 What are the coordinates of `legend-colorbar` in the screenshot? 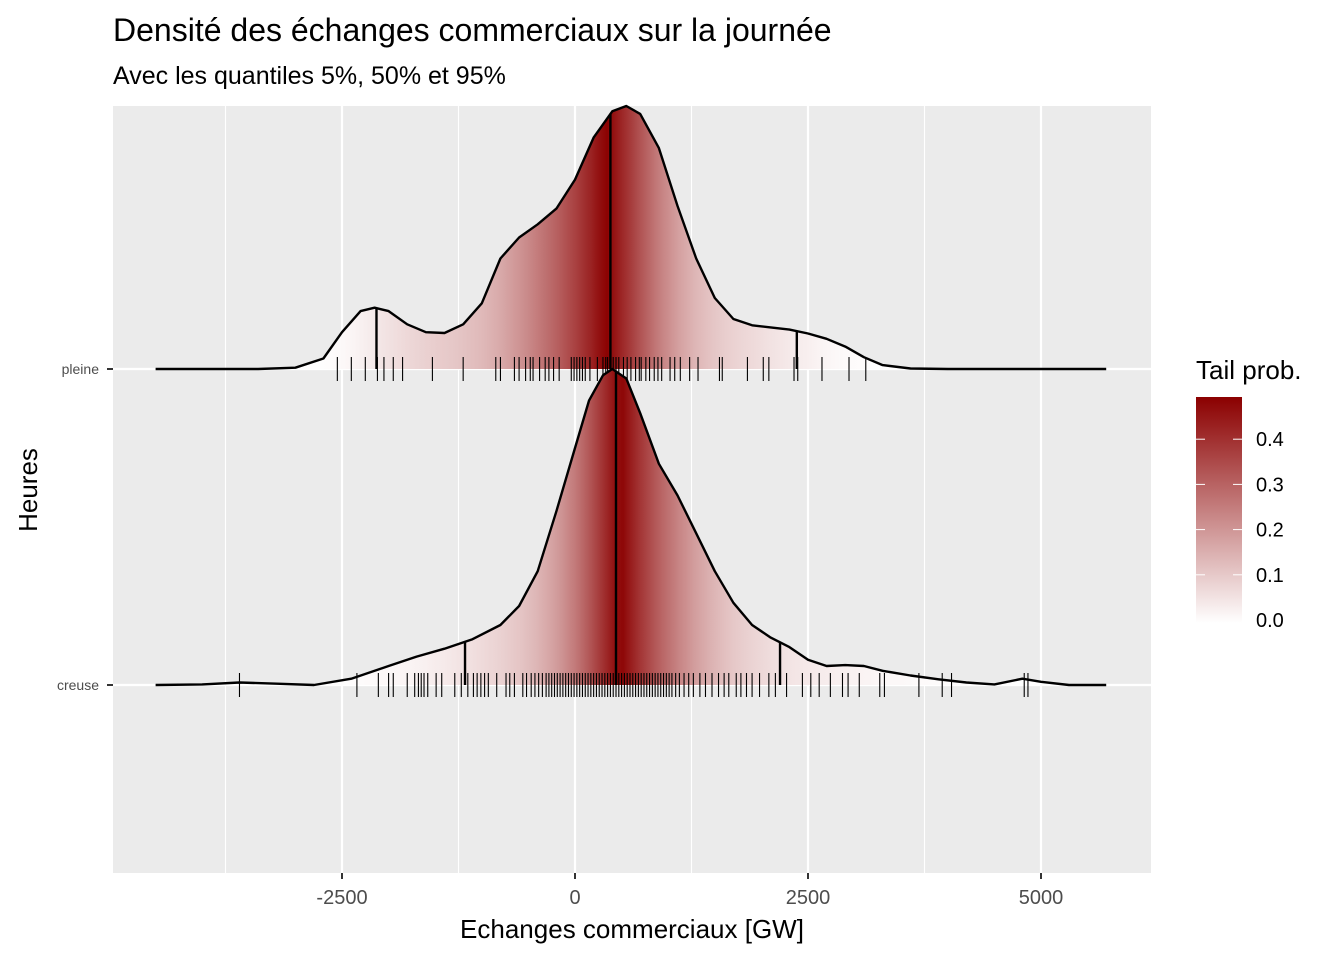 It's located at (1219, 510).